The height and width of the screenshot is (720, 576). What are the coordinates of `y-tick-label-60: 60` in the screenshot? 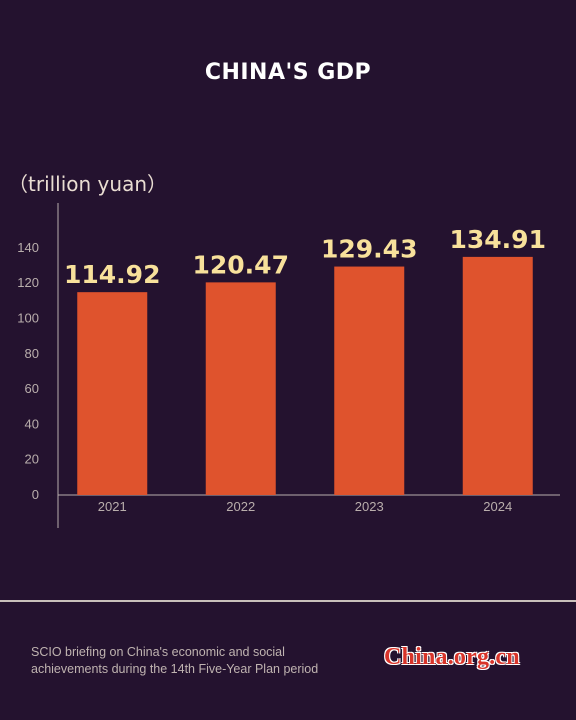 It's located at (32, 388).